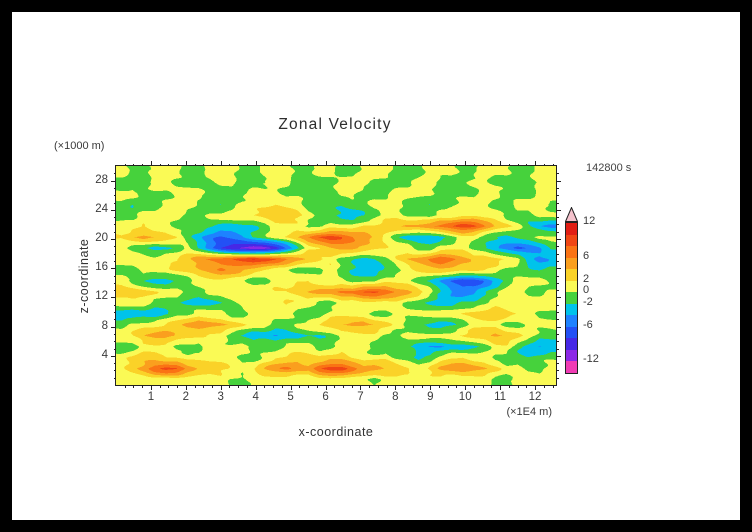 The width and height of the screenshot is (752, 532). What do you see at coordinates (588, 301) in the screenshot?
I see `colorbar-label: -2` at bounding box center [588, 301].